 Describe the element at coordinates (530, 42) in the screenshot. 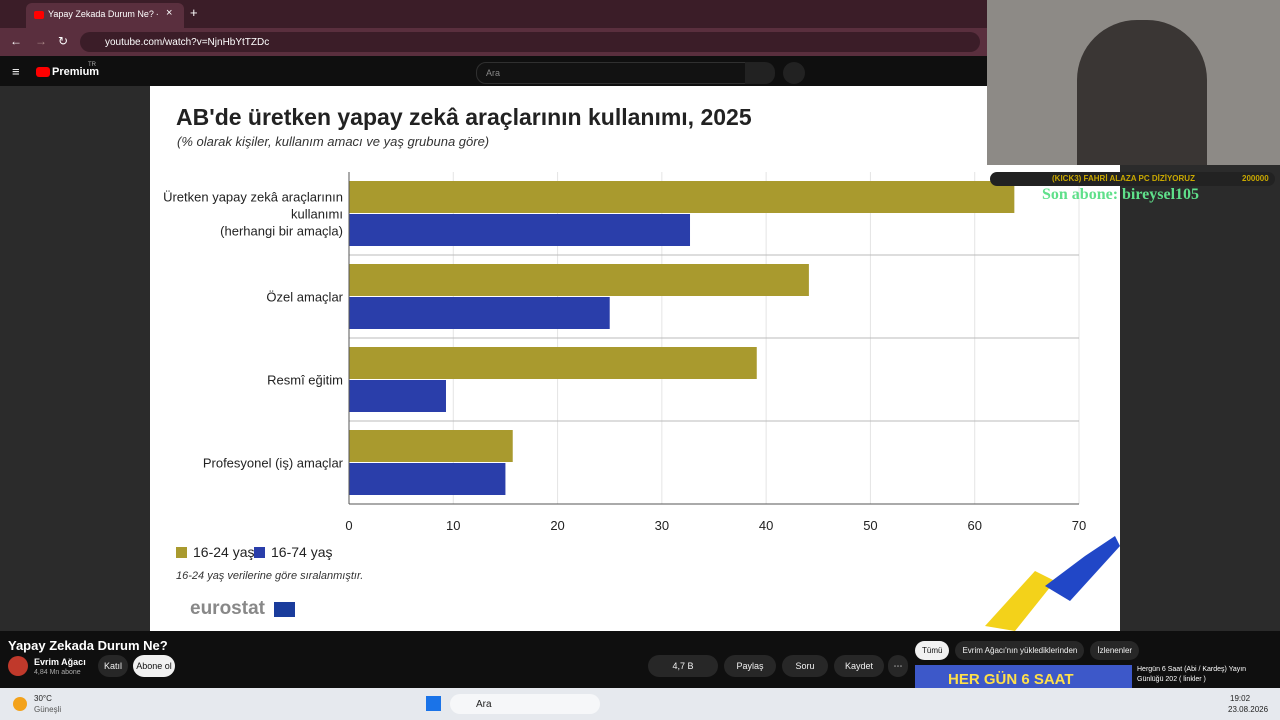

I see `address-field: youtube.com/watch?v=NjnHbYtTZDc` at that location.